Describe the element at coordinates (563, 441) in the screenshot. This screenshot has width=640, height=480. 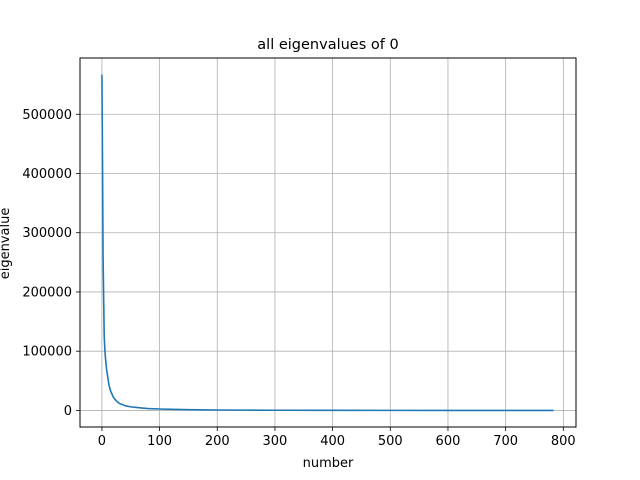
I see `x-tick-label: 800` at that location.